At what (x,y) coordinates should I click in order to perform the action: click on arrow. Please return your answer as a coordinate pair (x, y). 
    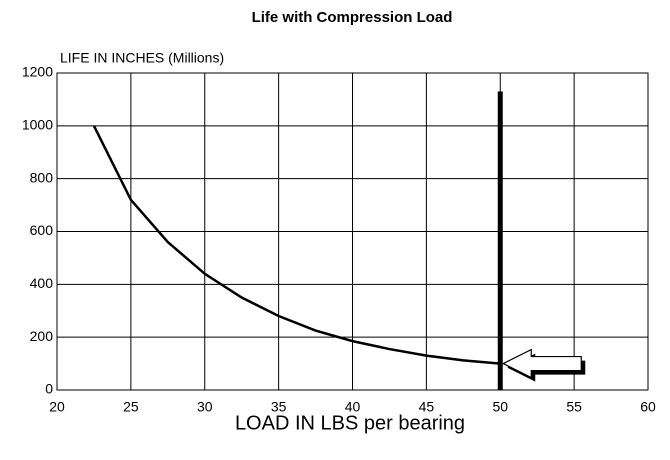
    Looking at the image, I should click on (541, 363).